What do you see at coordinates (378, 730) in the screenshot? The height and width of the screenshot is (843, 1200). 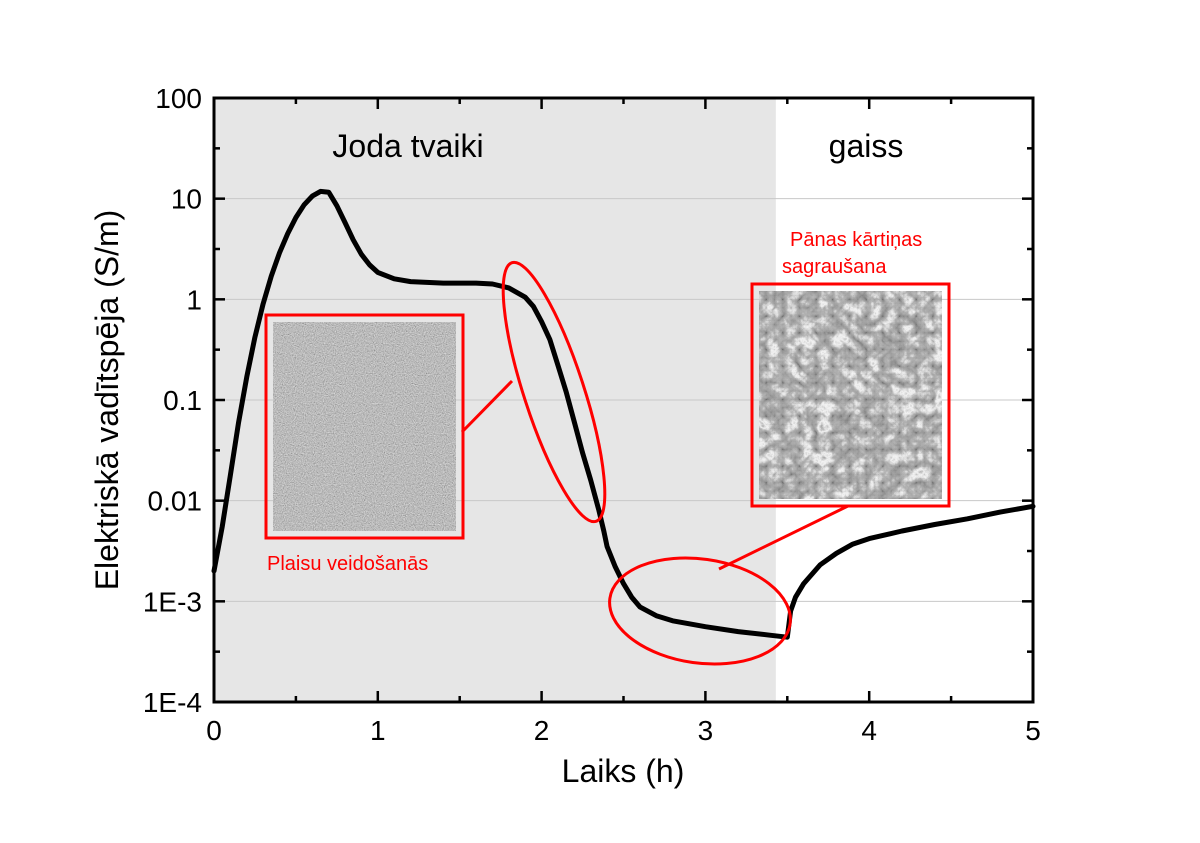 I see `x-tick-label: 1` at bounding box center [378, 730].